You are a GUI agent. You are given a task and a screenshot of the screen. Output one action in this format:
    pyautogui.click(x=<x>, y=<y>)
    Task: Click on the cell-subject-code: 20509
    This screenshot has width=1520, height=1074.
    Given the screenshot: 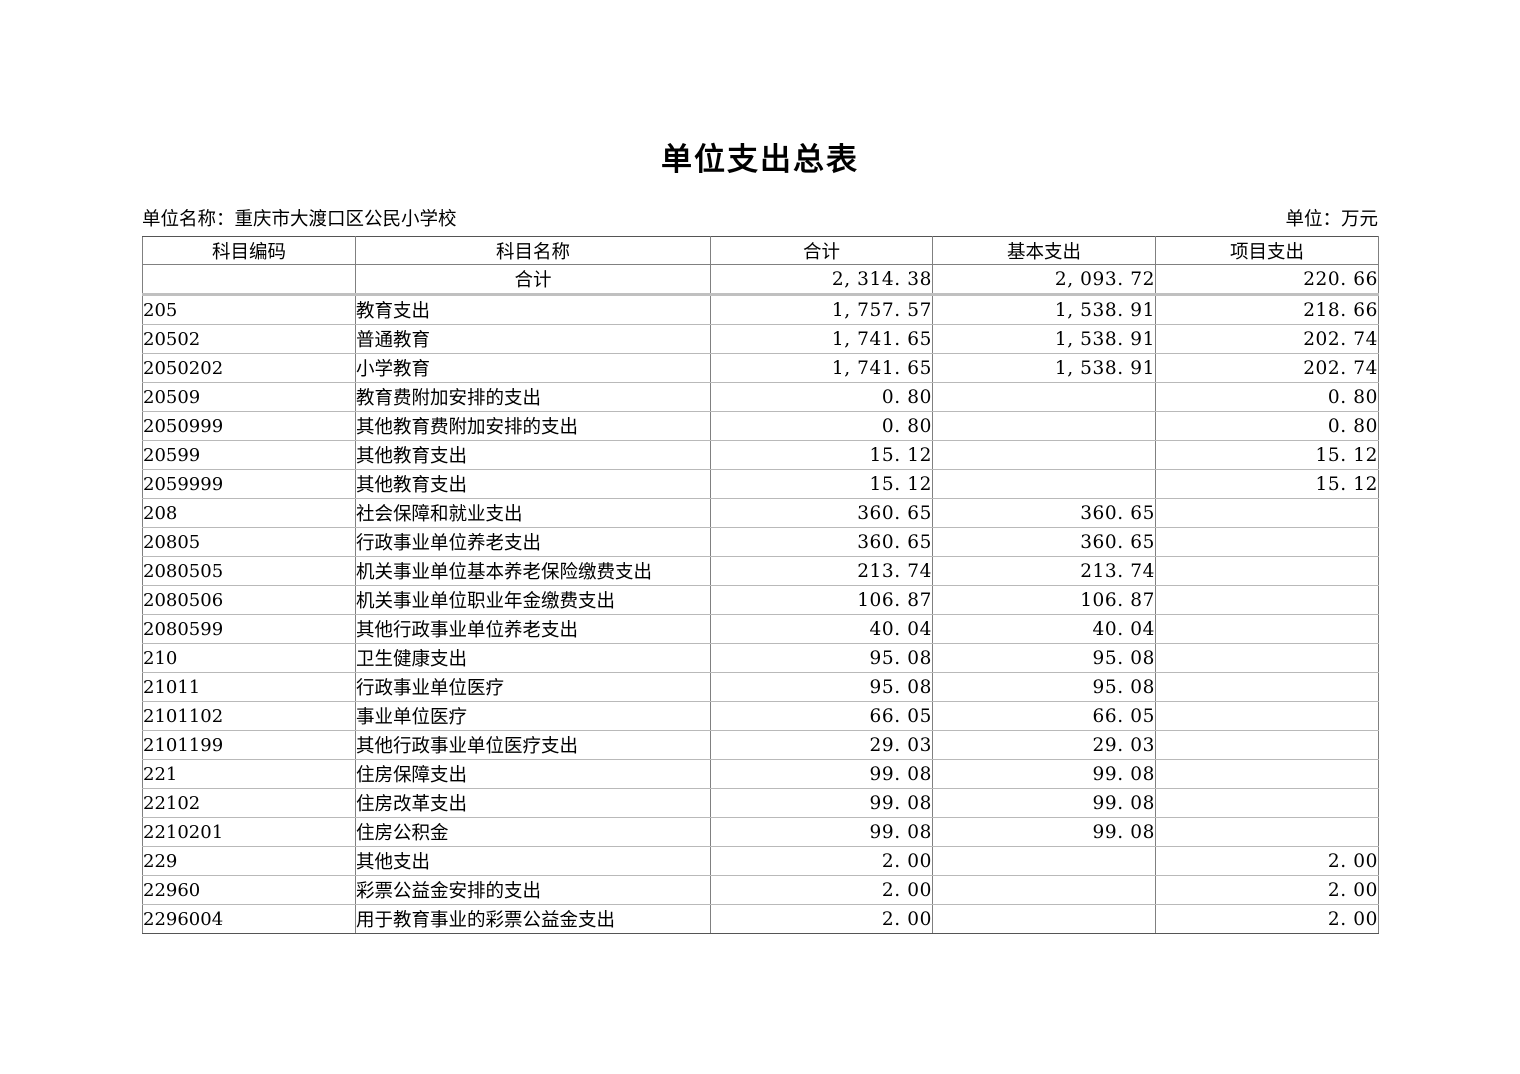 What is the action you would take?
    pyautogui.click(x=249, y=397)
    